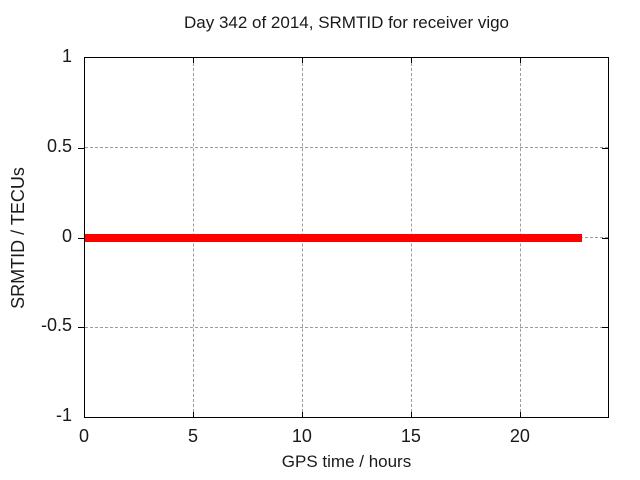 The width and height of the screenshot is (640, 480). Describe the element at coordinates (301, 436) in the screenshot. I see `x-tick-label: 10` at that location.